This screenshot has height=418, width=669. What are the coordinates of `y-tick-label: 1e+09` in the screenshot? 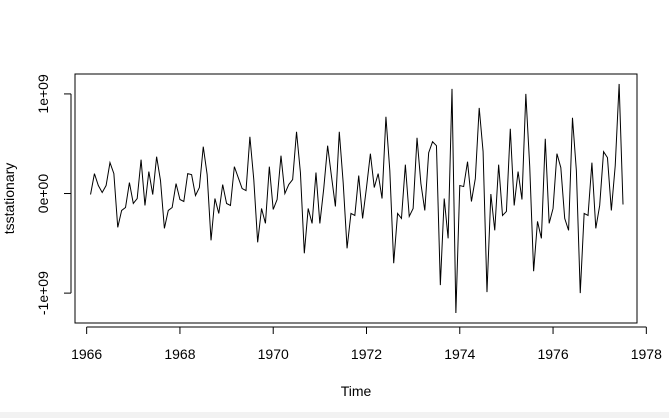 It's located at (43, 94).